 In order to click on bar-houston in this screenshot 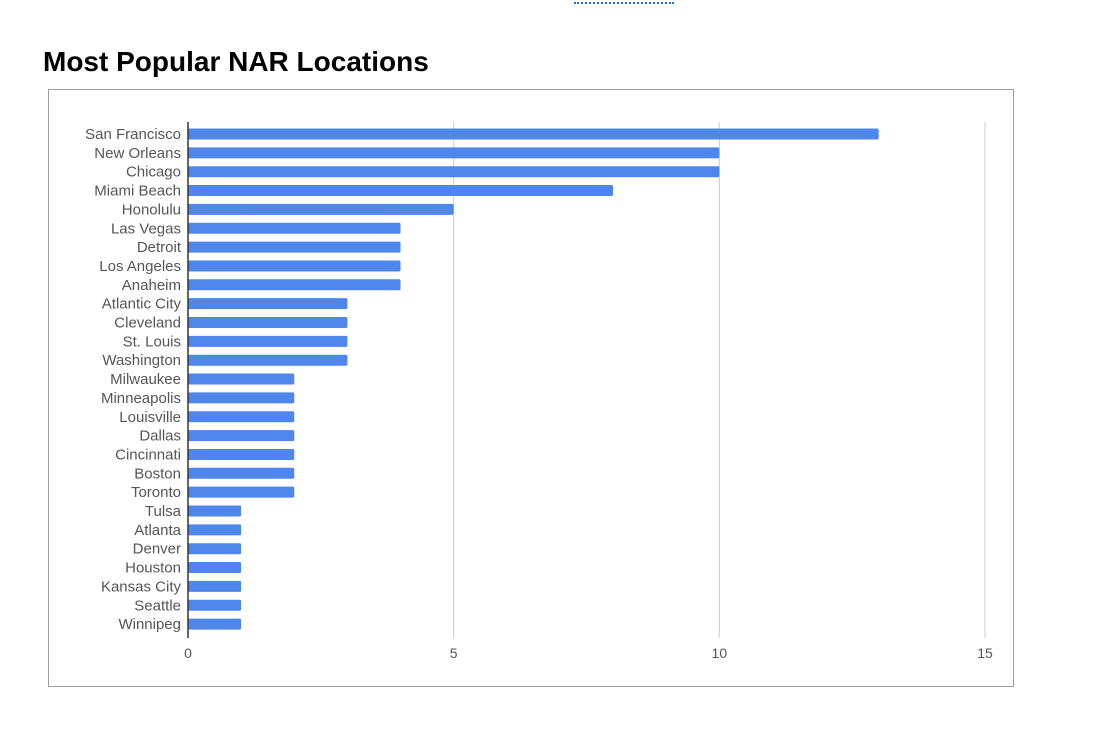, I will do `click(215, 568)`.